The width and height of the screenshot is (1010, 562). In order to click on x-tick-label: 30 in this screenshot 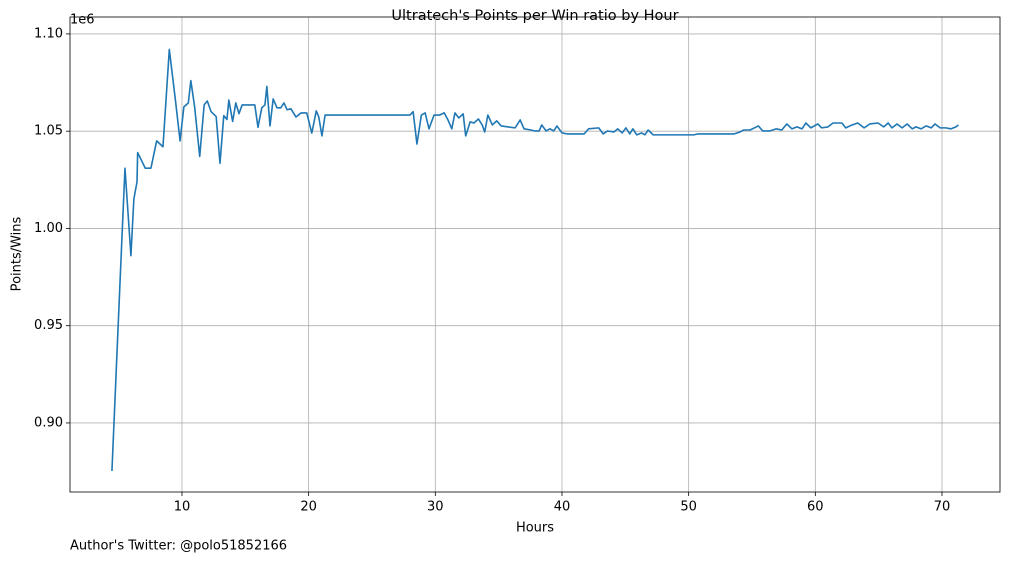, I will do `click(435, 507)`.